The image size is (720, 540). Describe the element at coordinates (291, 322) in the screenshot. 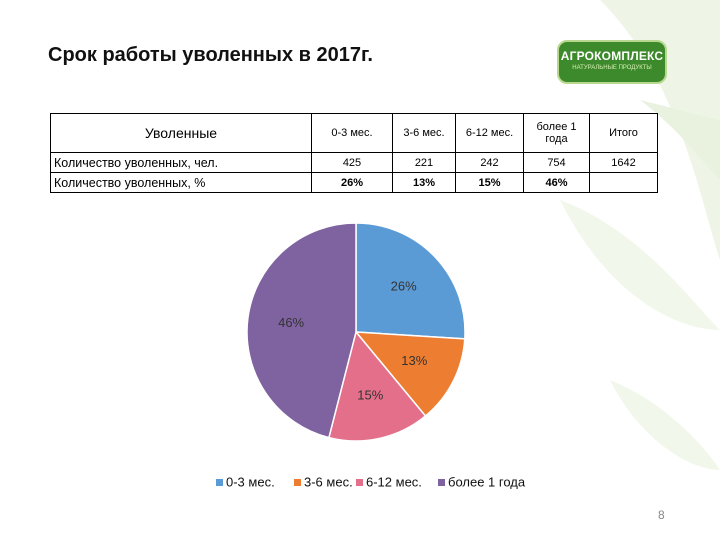

I see `slice-label: 46%` at that location.